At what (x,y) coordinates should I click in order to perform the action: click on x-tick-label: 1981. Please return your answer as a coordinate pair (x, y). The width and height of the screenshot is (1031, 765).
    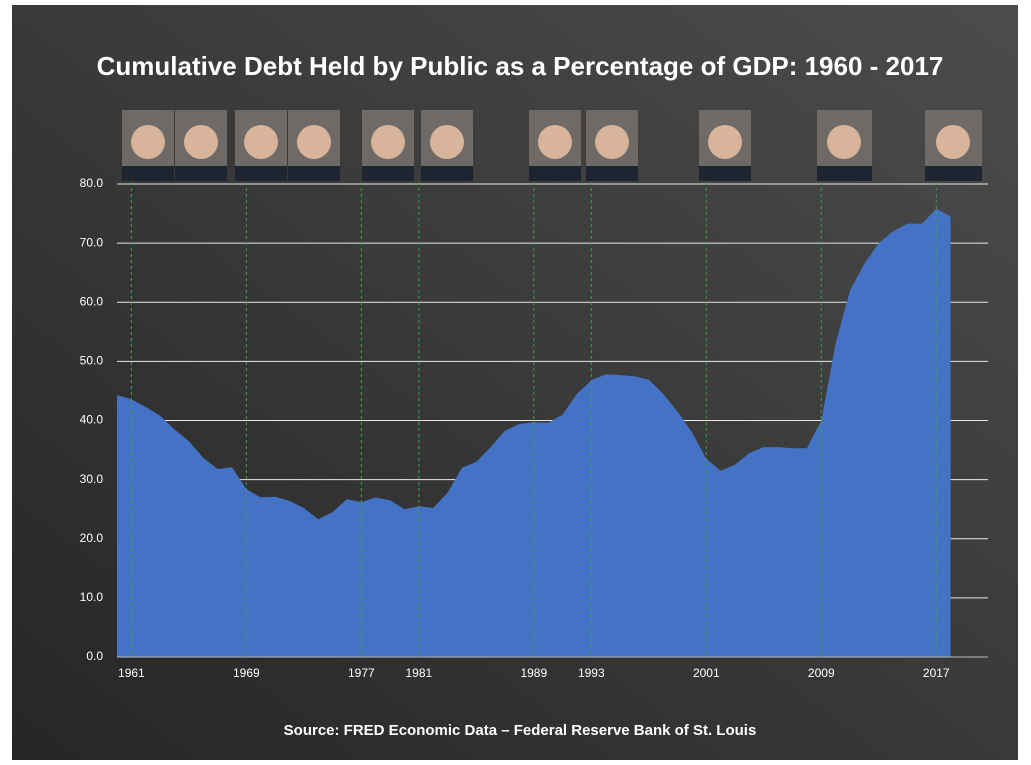
    Looking at the image, I should click on (418, 673).